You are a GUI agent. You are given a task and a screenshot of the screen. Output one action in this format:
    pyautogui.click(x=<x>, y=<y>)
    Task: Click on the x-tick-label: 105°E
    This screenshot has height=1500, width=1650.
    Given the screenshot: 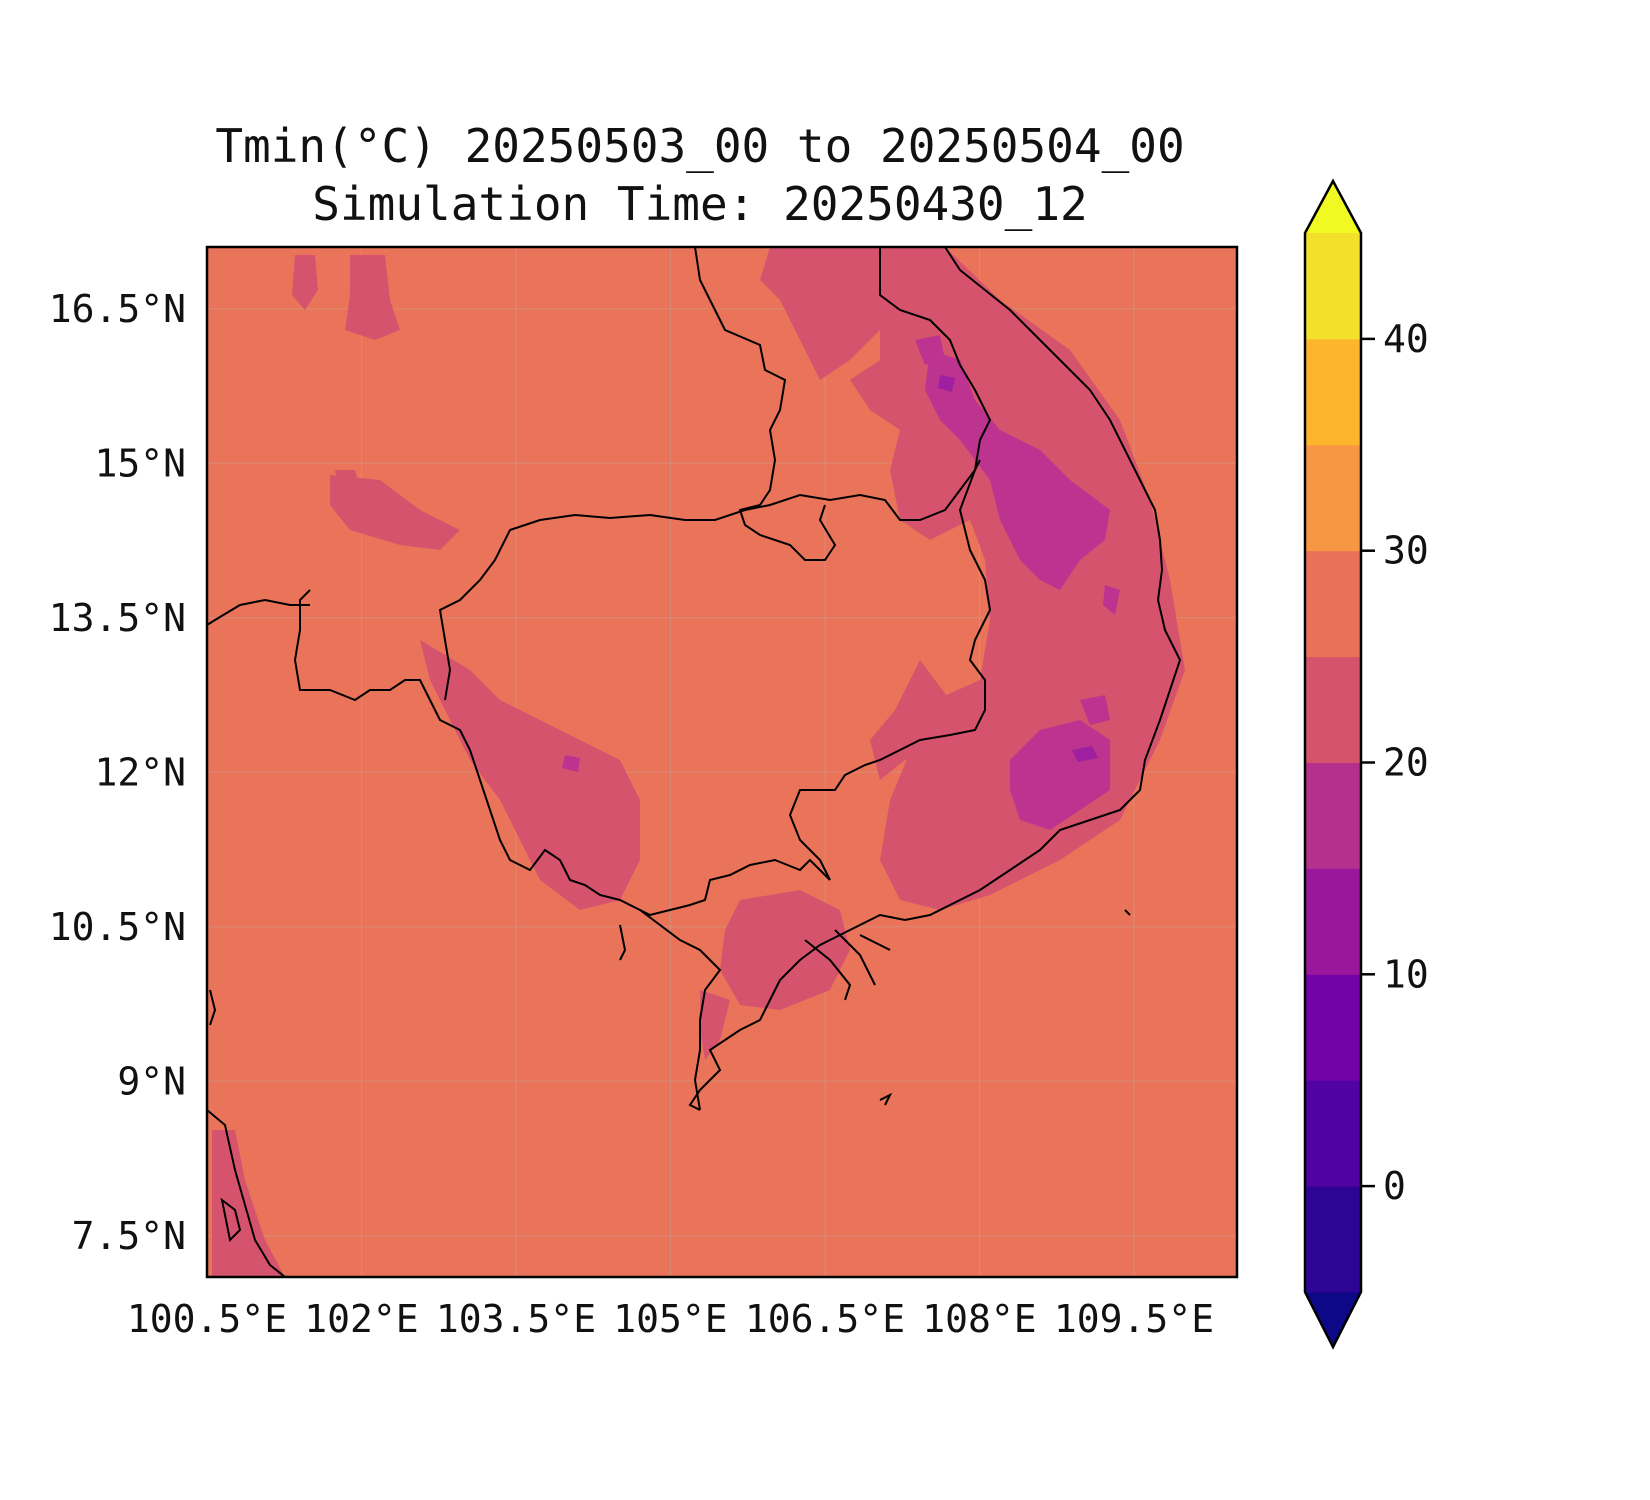 What is the action you would take?
    pyautogui.click(x=670, y=1319)
    